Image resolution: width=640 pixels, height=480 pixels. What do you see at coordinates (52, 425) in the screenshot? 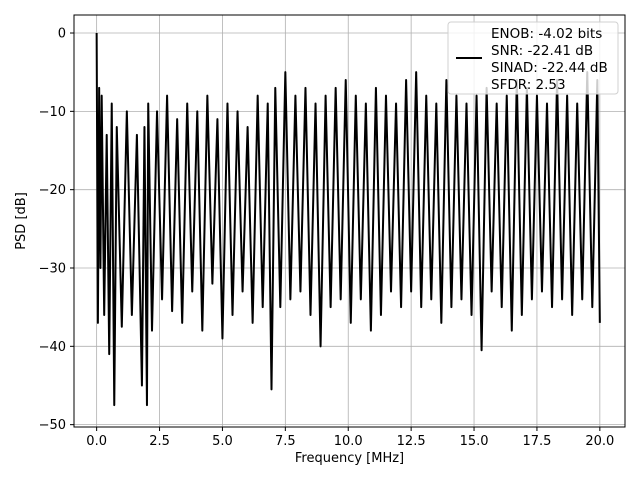
I see `y-tick-label: −50` at bounding box center [52, 425].